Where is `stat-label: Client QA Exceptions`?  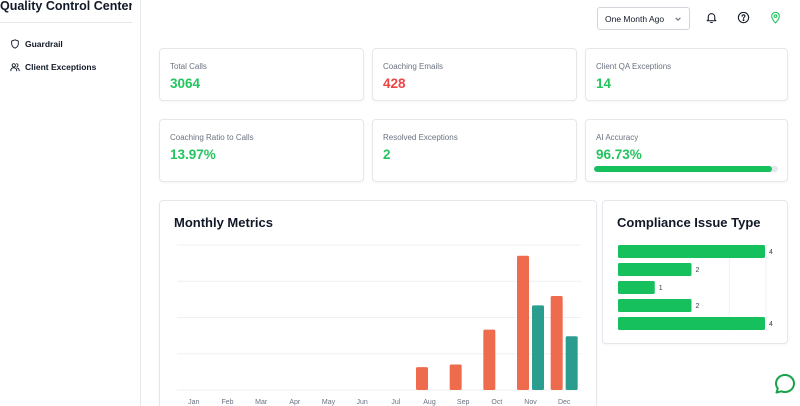 stat-label: Client QA Exceptions is located at coordinates (634, 66).